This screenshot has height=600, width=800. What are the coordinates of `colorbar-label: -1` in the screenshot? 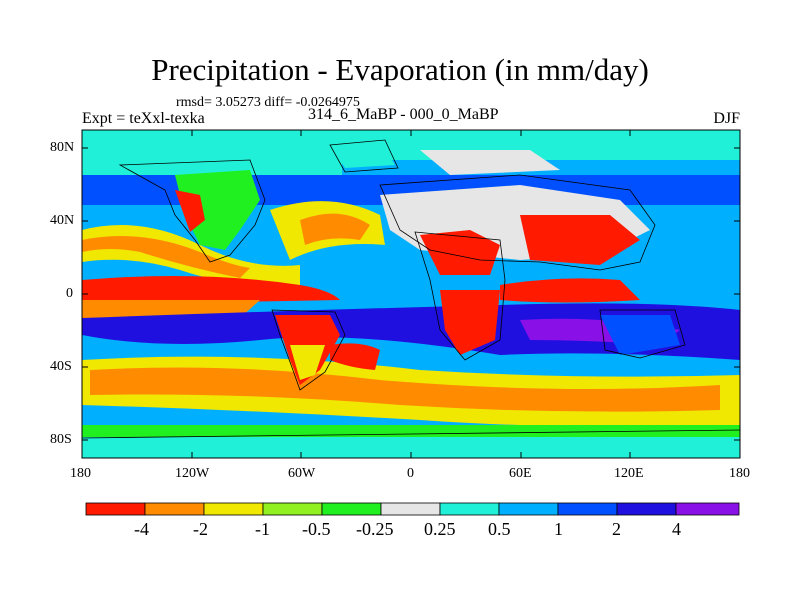 It's located at (262, 529).